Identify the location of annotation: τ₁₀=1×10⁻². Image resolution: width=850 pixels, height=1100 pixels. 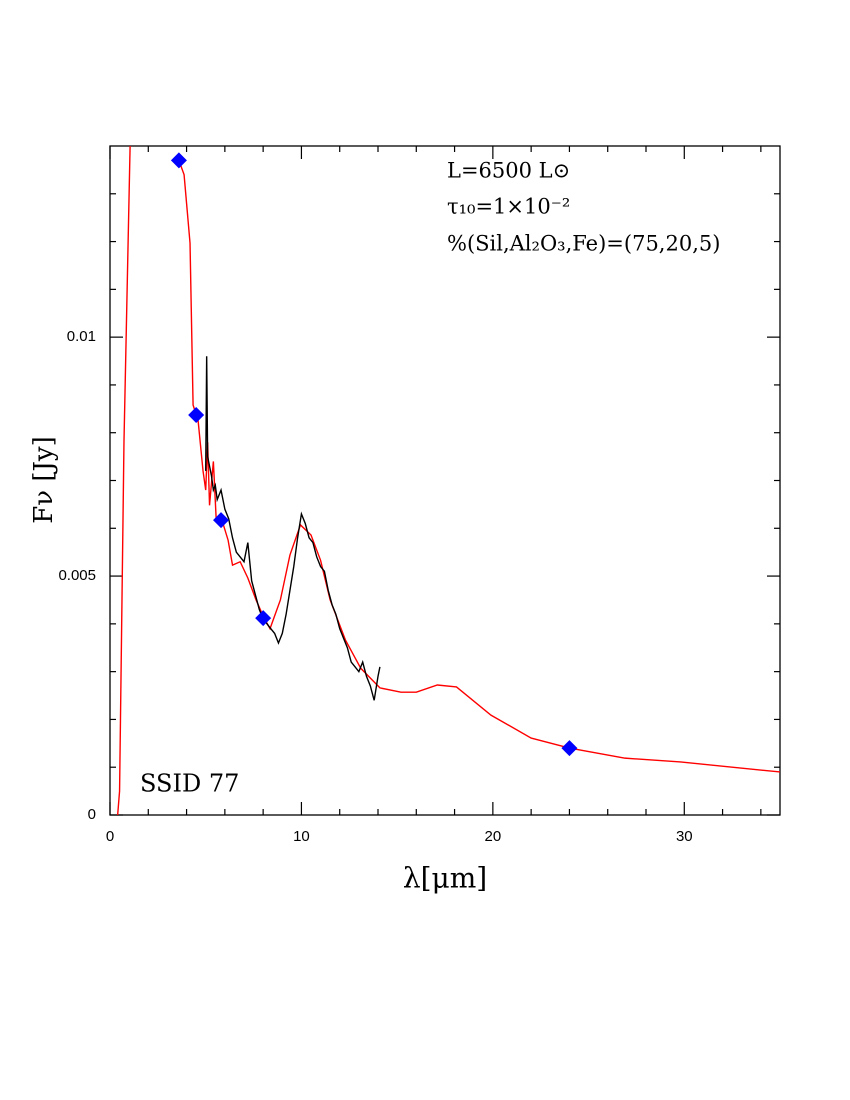
(508, 207).